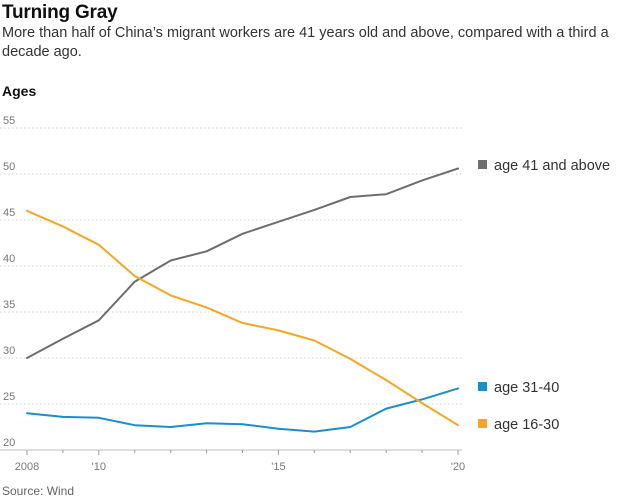  I want to click on legend-label-age-41-and-above: age 41 and above, so click(552, 166).